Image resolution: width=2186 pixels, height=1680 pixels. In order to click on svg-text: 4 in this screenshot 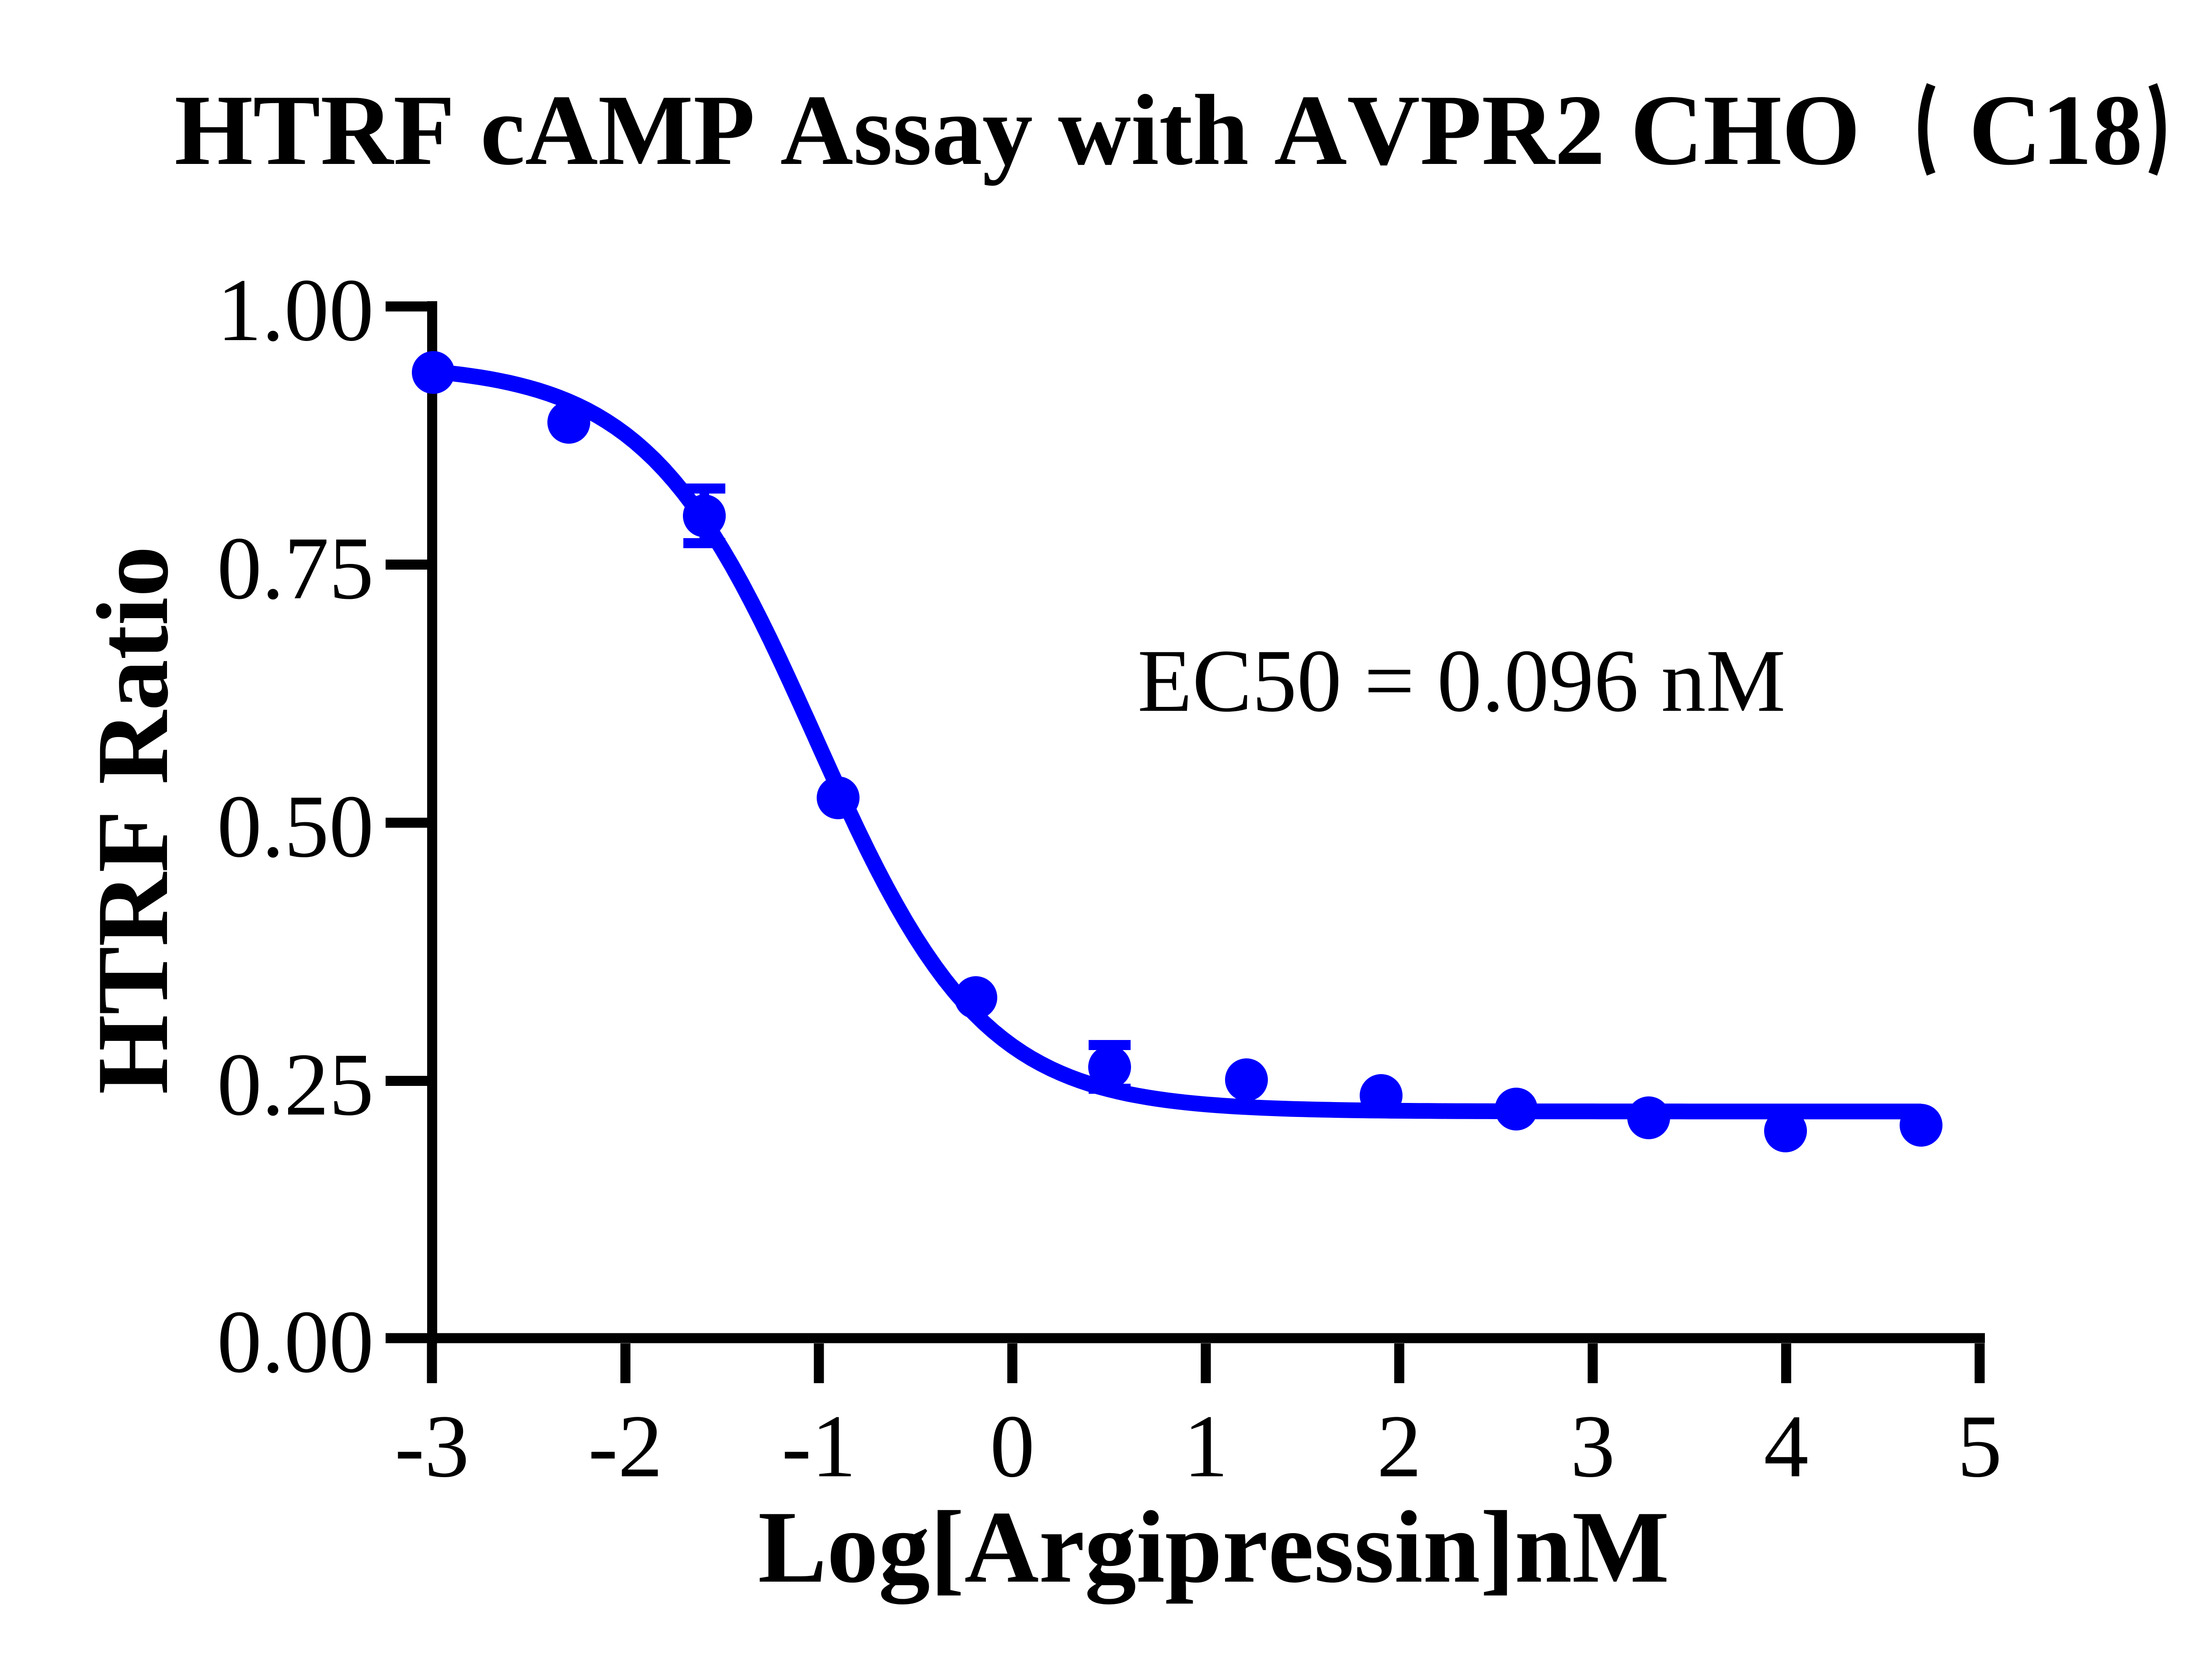, I will do `click(1786, 1446)`.